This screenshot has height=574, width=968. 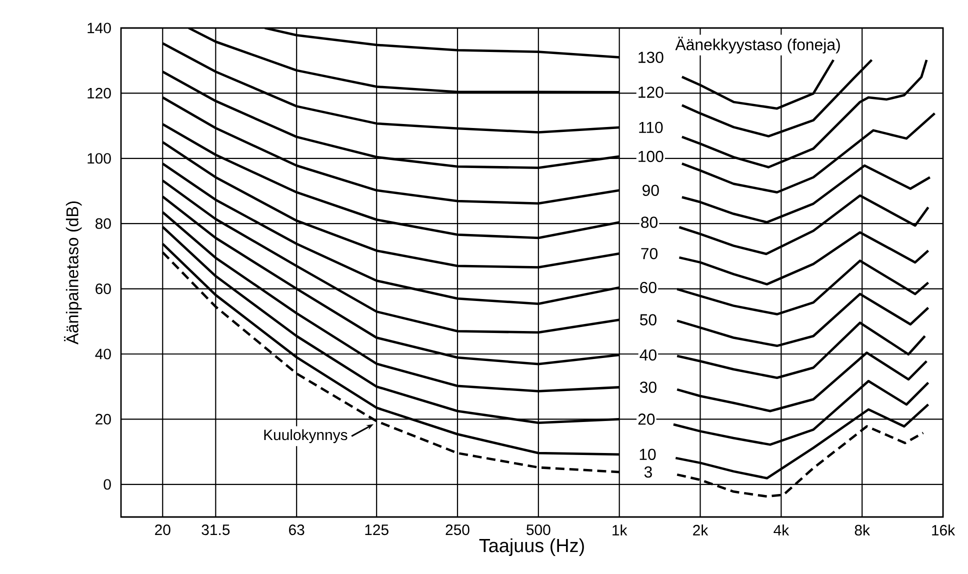 What do you see at coordinates (646, 419) in the screenshot?
I see `series-label: 20` at bounding box center [646, 419].